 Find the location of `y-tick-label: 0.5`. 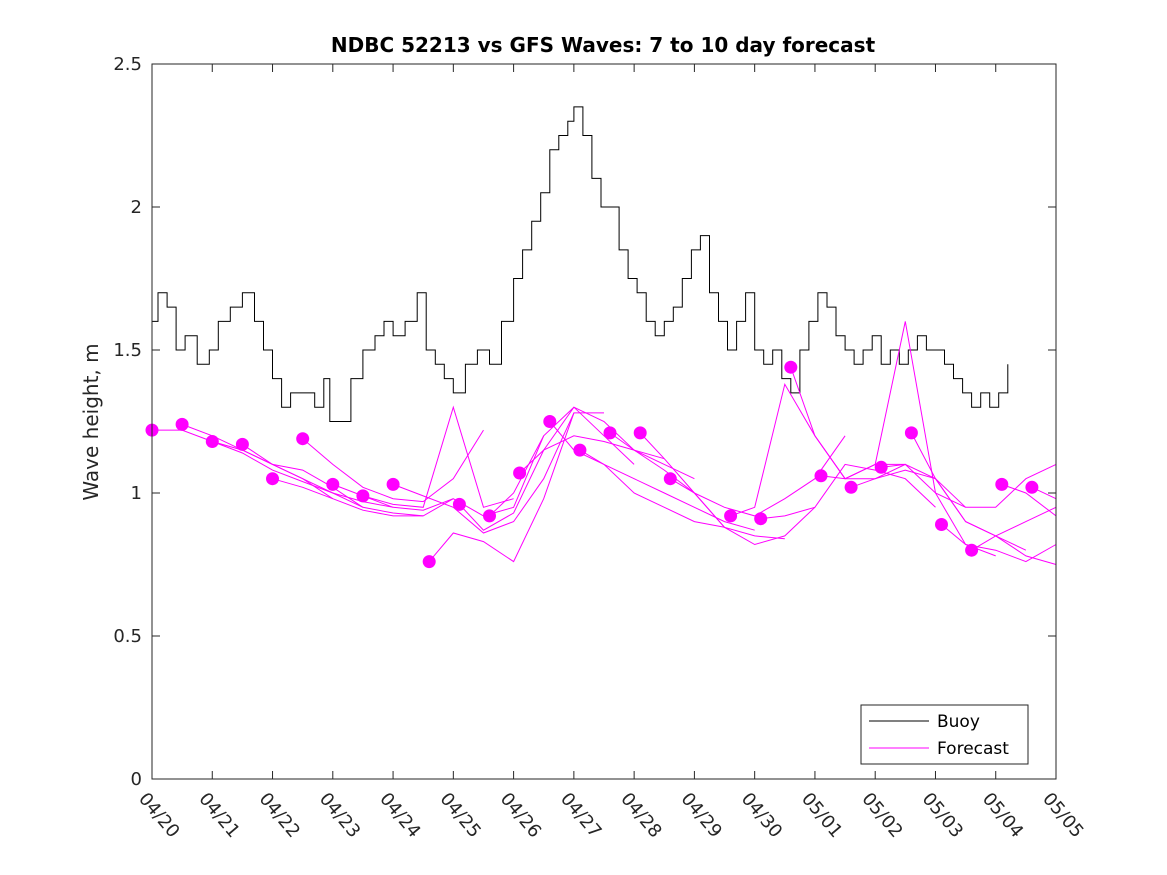

y-tick-label: 0.5 is located at coordinates (127, 636).